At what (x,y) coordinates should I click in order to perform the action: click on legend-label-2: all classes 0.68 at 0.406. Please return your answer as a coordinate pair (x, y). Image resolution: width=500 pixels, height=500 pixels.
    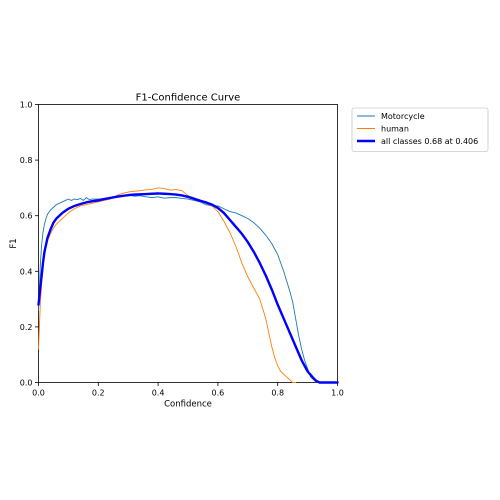
    Looking at the image, I should click on (429, 141).